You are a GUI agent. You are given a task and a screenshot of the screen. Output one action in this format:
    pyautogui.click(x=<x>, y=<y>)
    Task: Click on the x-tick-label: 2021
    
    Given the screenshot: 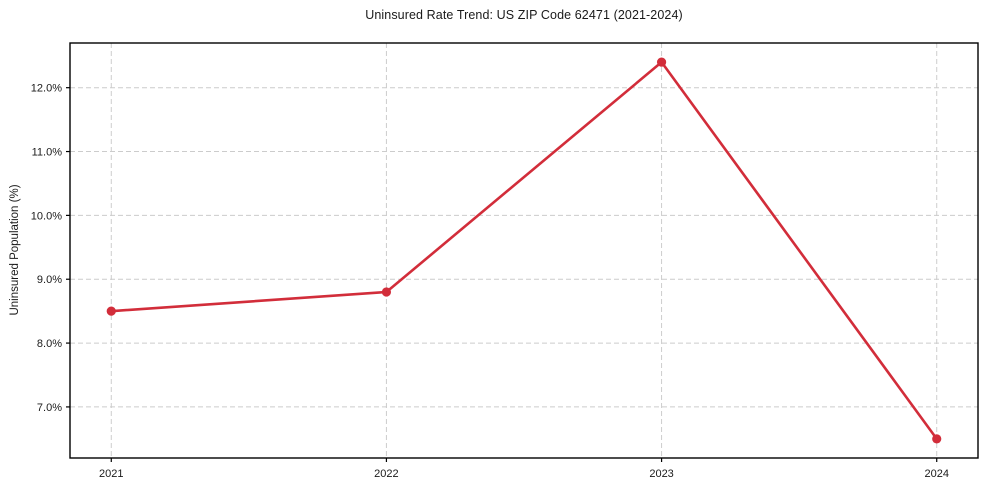 What is the action you would take?
    pyautogui.click(x=111, y=474)
    